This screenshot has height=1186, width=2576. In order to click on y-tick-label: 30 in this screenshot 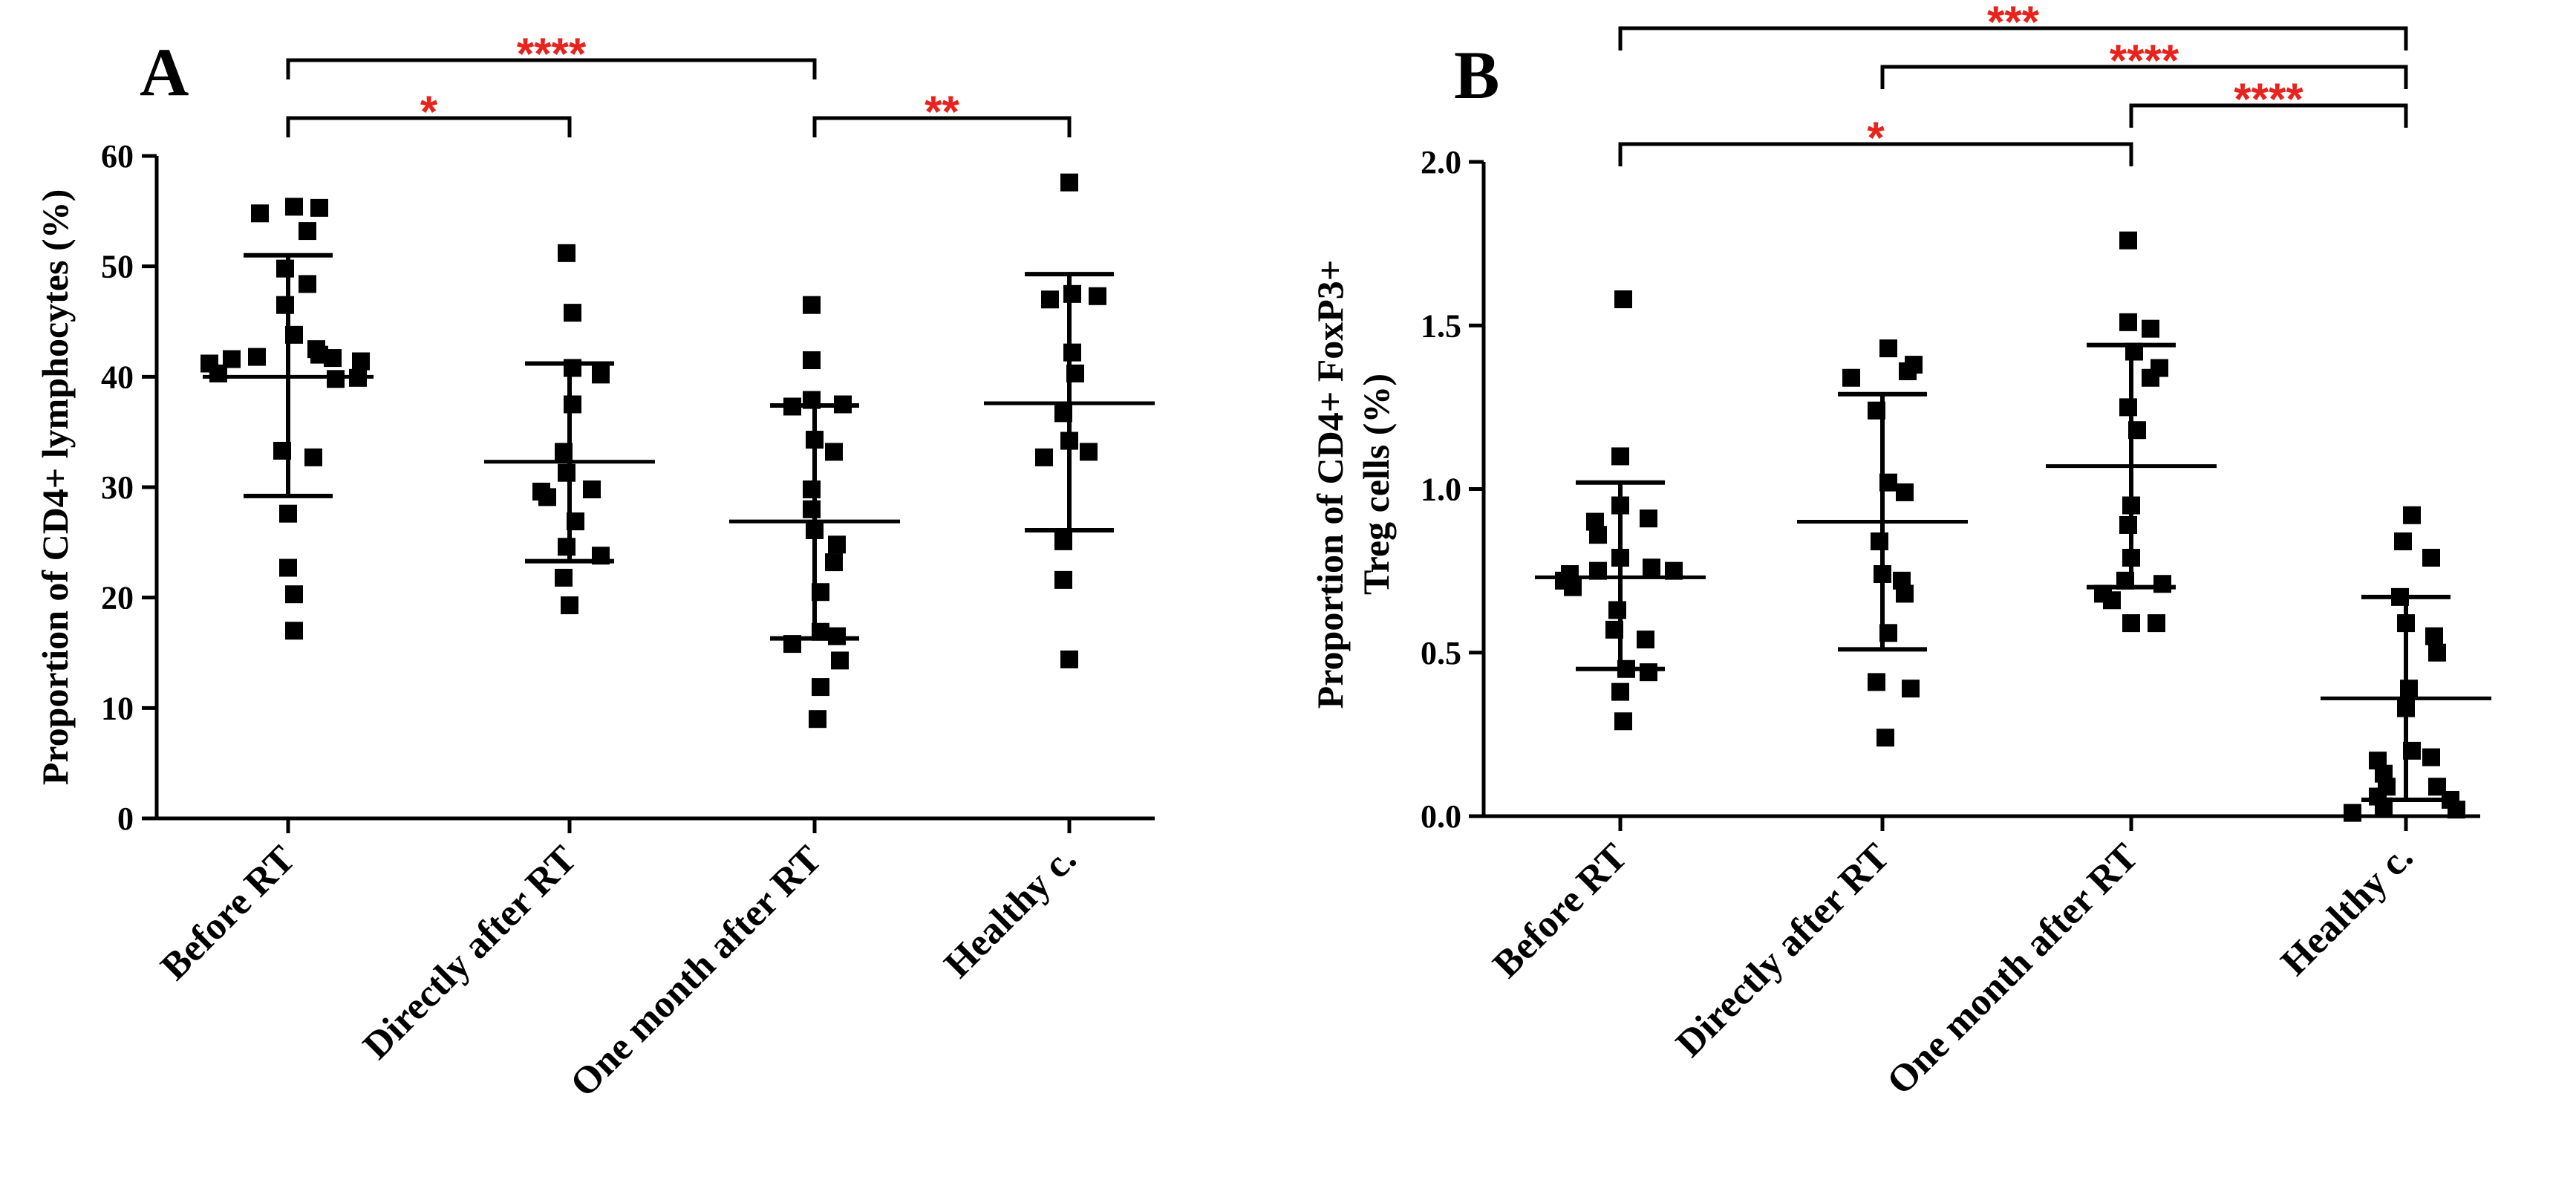, I will do `click(117, 487)`.